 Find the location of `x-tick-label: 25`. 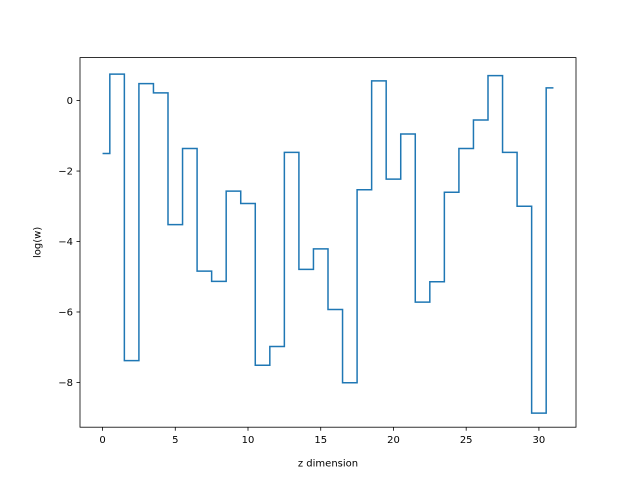

x-tick-label: 25 is located at coordinates (466, 440).